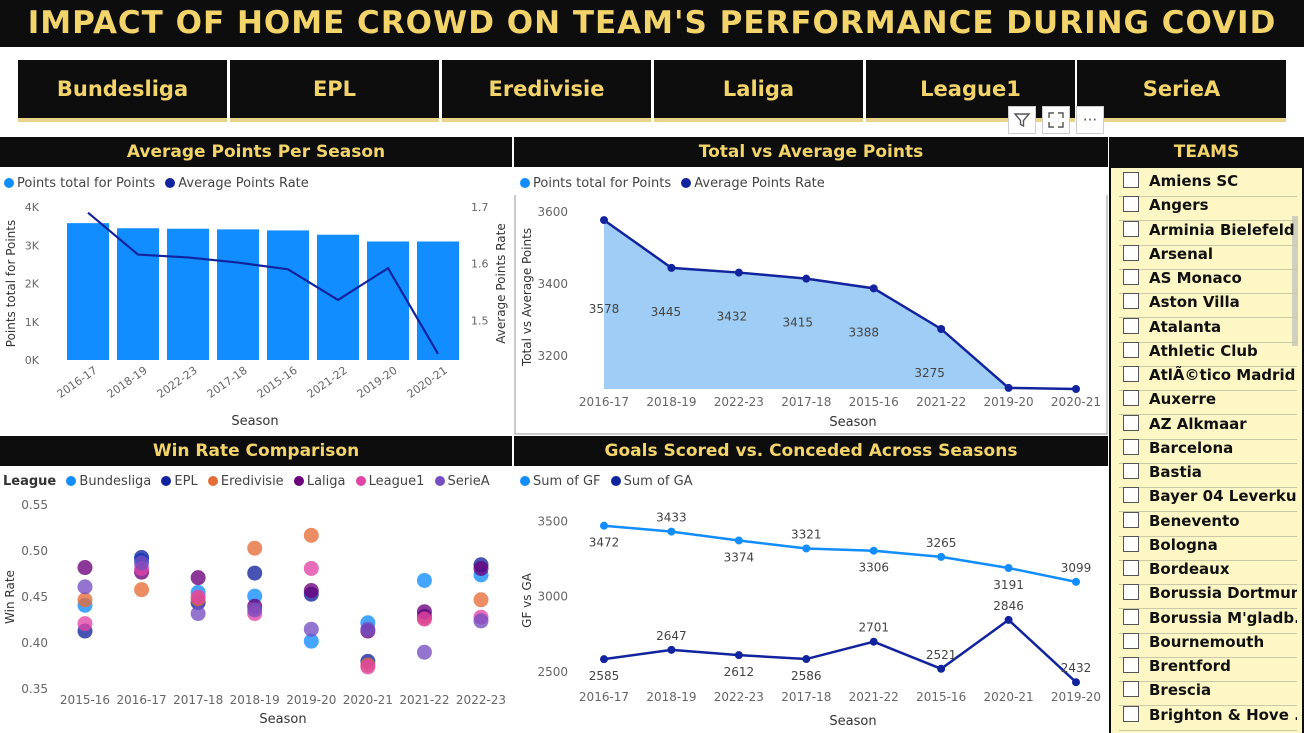 Image resolution: width=1304 pixels, height=733 pixels. What do you see at coordinates (604, 309) in the screenshot?
I see `data-label: 3578` at bounding box center [604, 309].